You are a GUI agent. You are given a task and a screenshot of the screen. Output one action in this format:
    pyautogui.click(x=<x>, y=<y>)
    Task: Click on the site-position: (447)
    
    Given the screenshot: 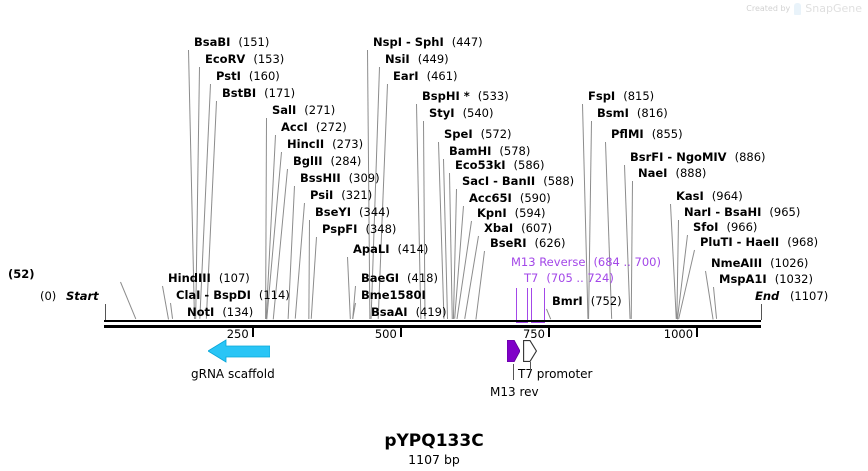 What is the action you would take?
    pyautogui.click(x=467, y=42)
    